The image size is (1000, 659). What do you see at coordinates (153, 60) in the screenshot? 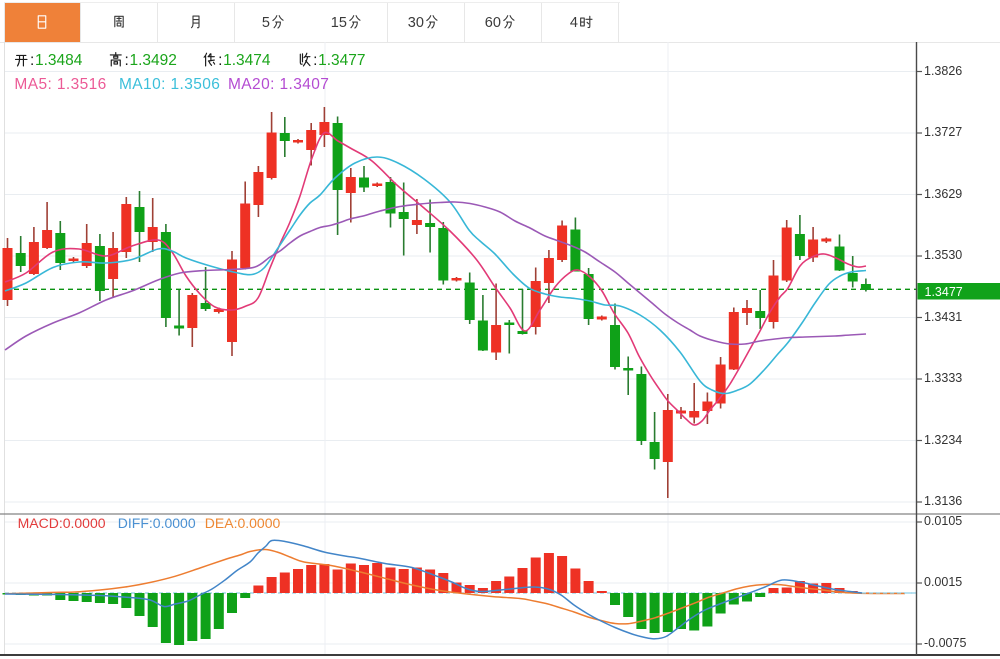
I see `svg-text: 1.3492` at bounding box center [153, 60].